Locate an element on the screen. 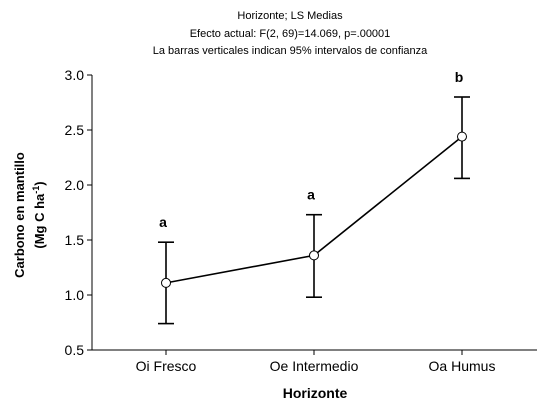 The image size is (549, 412). y-axis-label-superscript: -1 is located at coordinates (36, 190).